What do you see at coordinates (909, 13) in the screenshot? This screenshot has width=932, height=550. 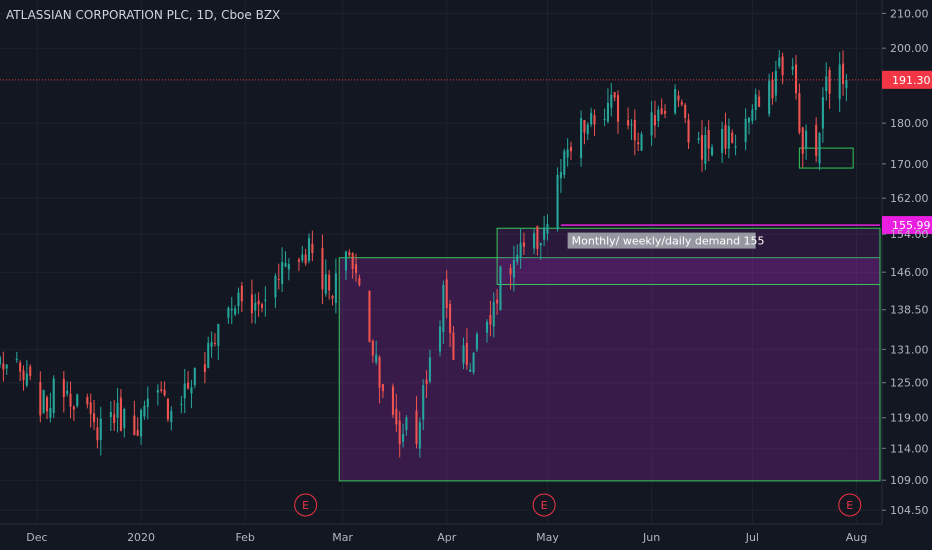 I see `y-tick-label: 210.00` at bounding box center [909, 13].